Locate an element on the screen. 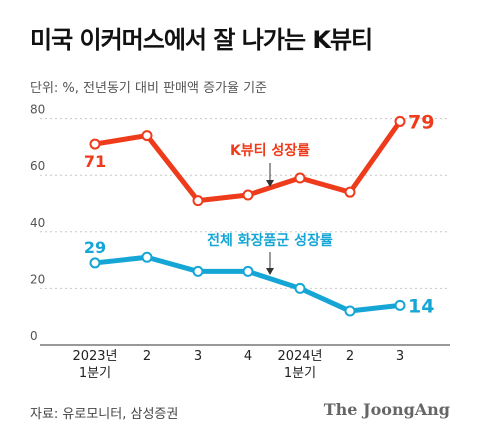 The height and width of the screenshot is (441, 480). data-label: 79 is located at coordinates (421, 122).